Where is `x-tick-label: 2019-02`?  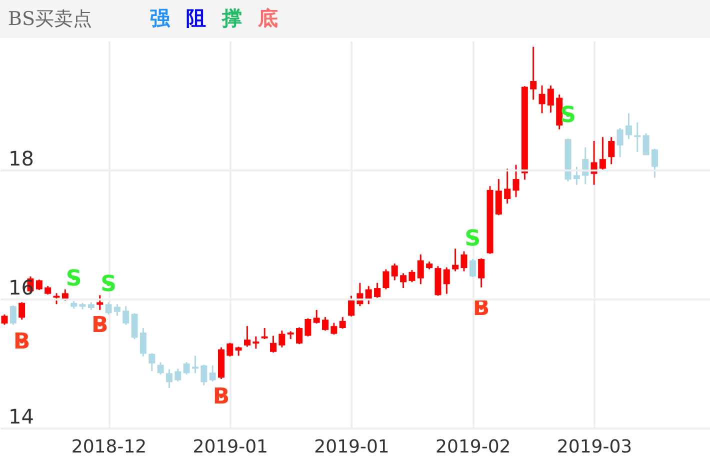
x-tick-label: 2019-02 is located at coordinates (473, 447).